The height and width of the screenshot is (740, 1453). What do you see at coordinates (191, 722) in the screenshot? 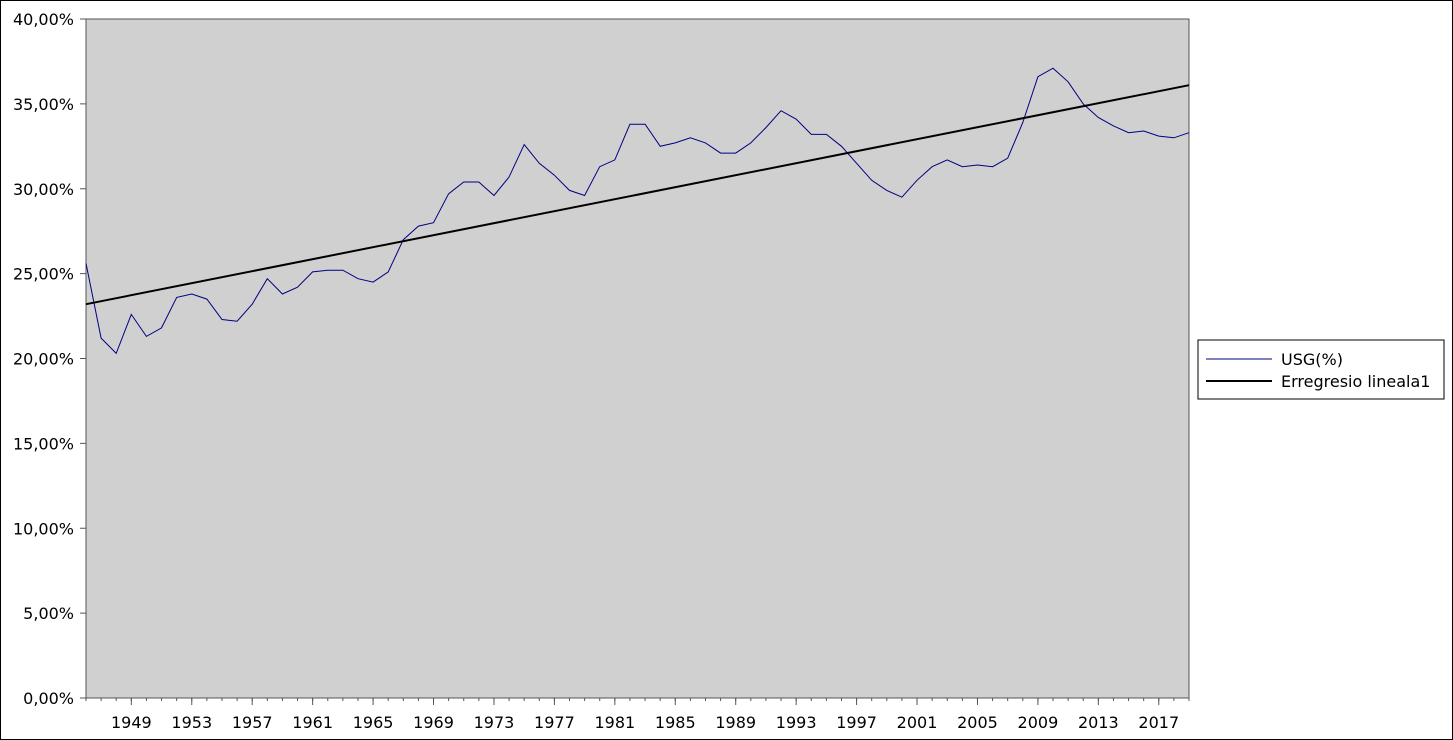
I see `x-tick-label: 1953` at bounding box center [191, 722].